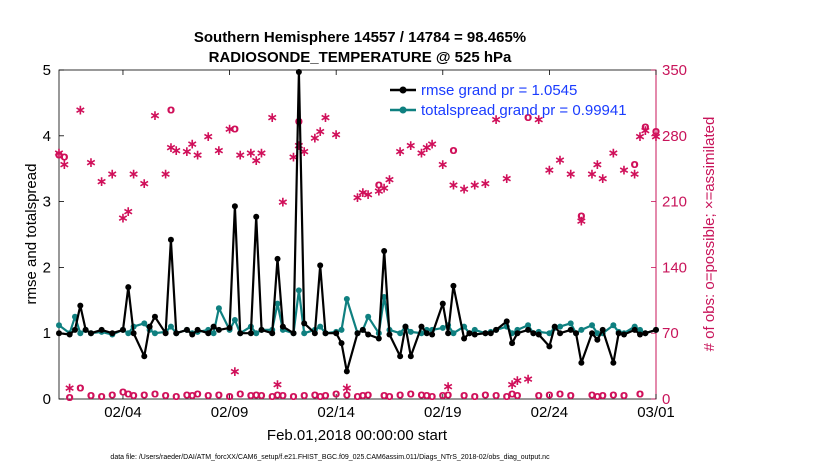  I want to click on x-tick-label: 02/19, so click(443, 412).